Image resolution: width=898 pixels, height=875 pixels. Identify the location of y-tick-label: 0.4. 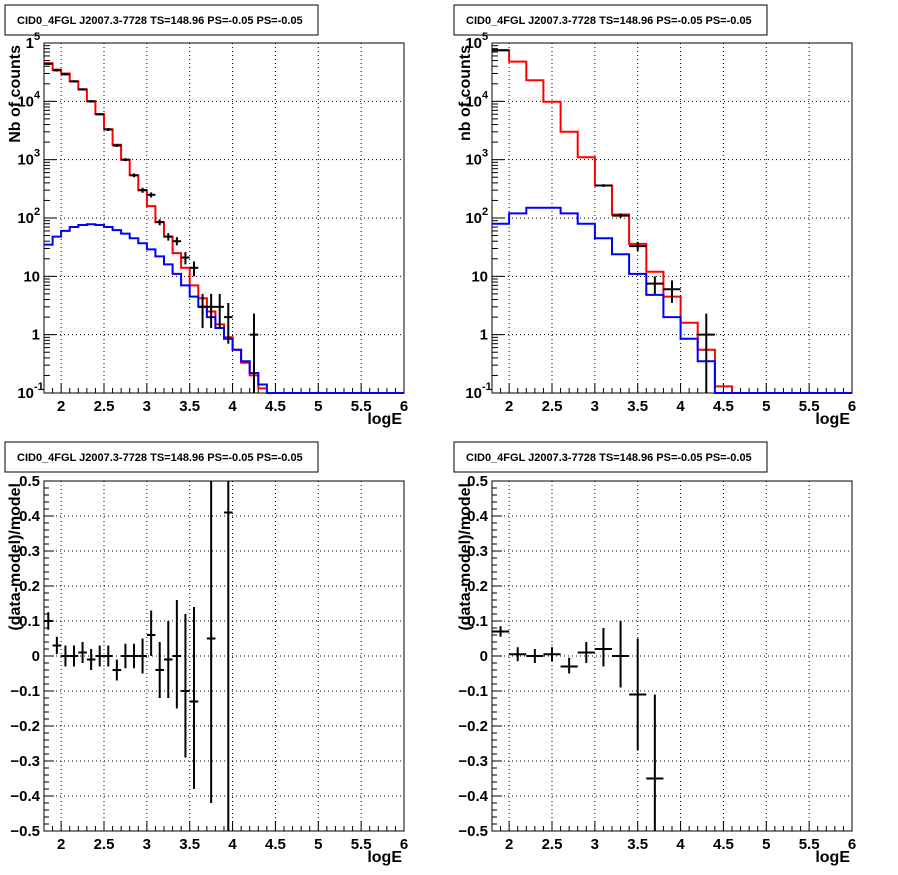
(478, 516).